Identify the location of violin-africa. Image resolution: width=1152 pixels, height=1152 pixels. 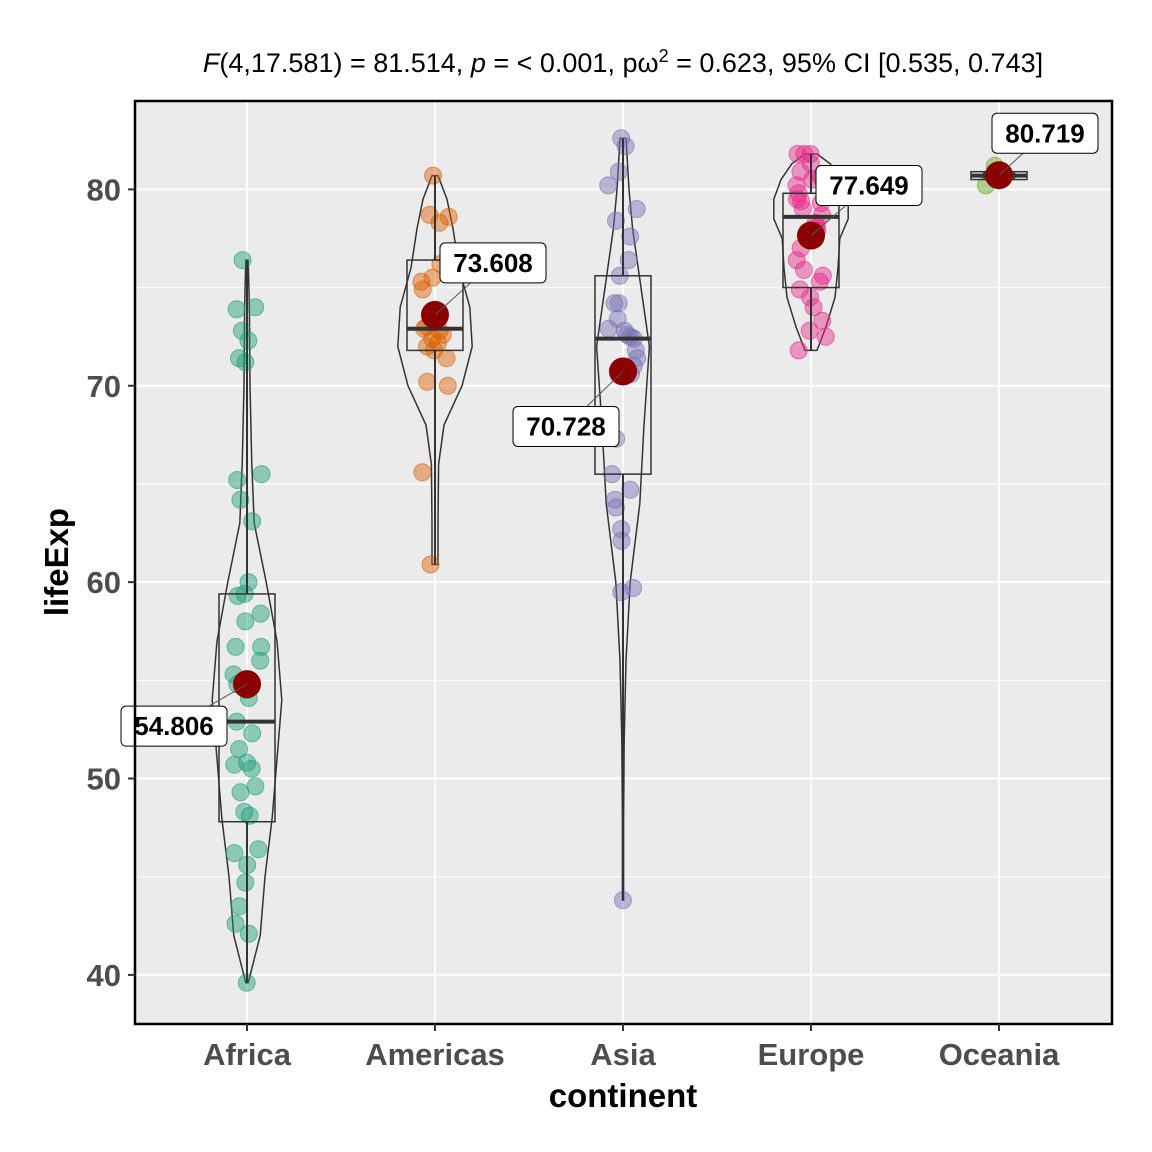
(247, 621).